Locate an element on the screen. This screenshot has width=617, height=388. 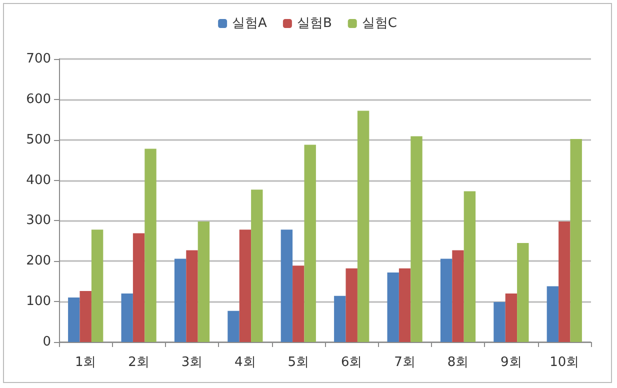
y-tick-label: 500 is located at coordinates (38, 140).